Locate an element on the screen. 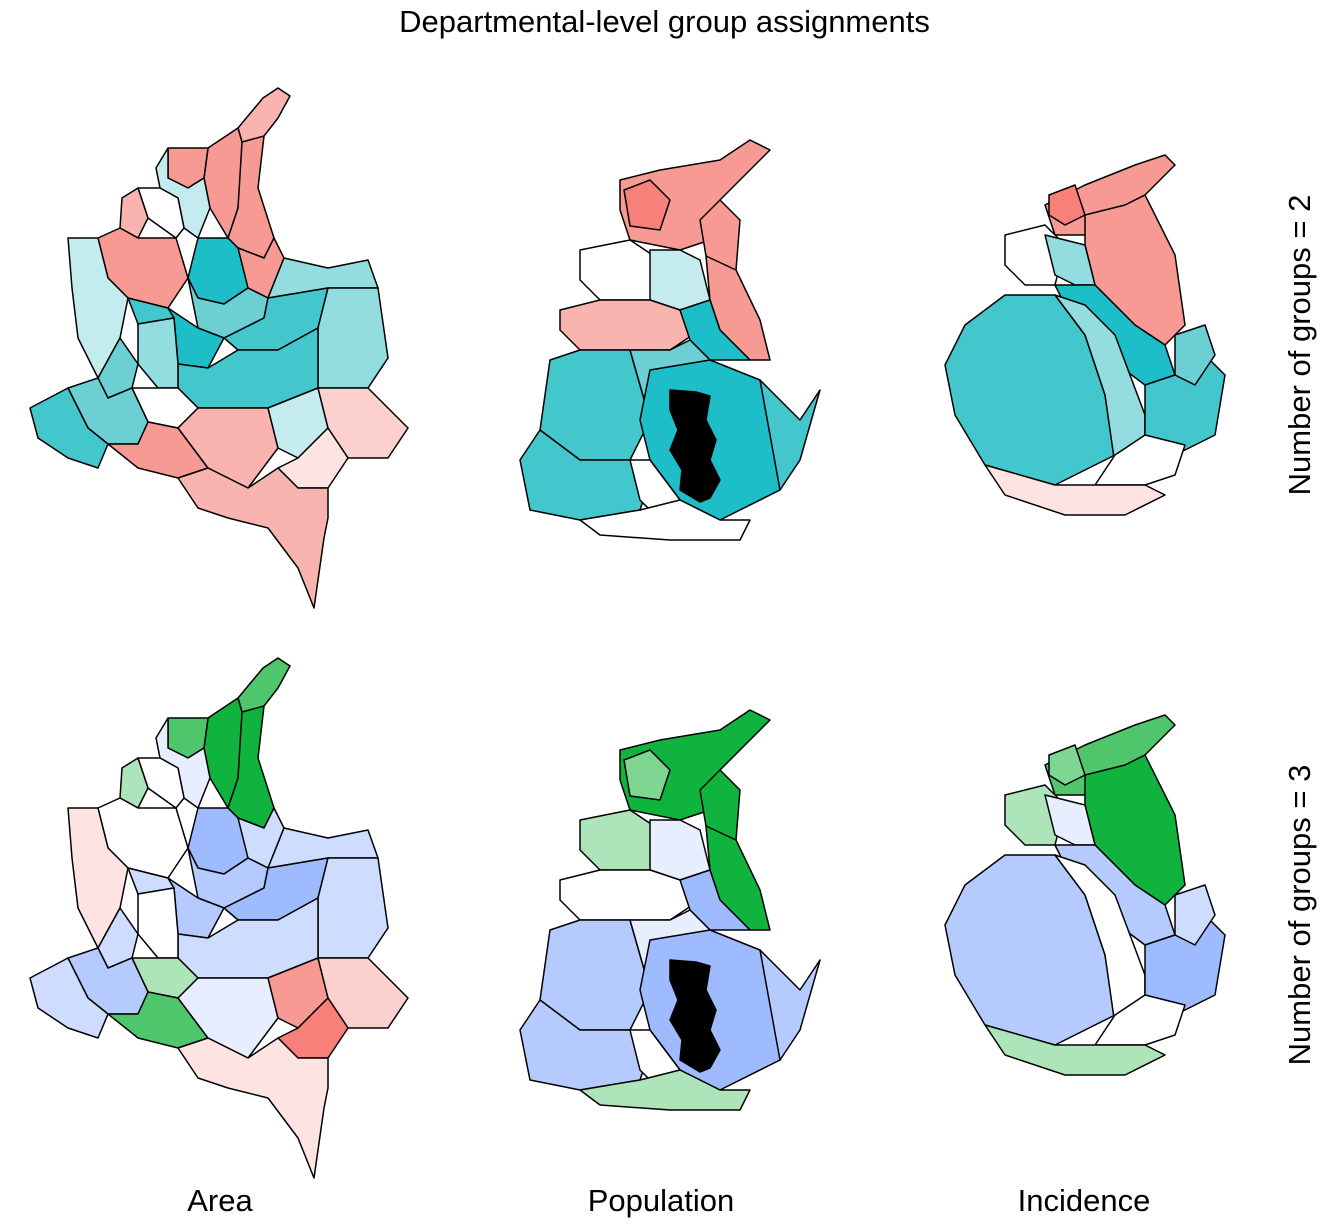  column-label-area: Area is located at coordinates (220, 1200).